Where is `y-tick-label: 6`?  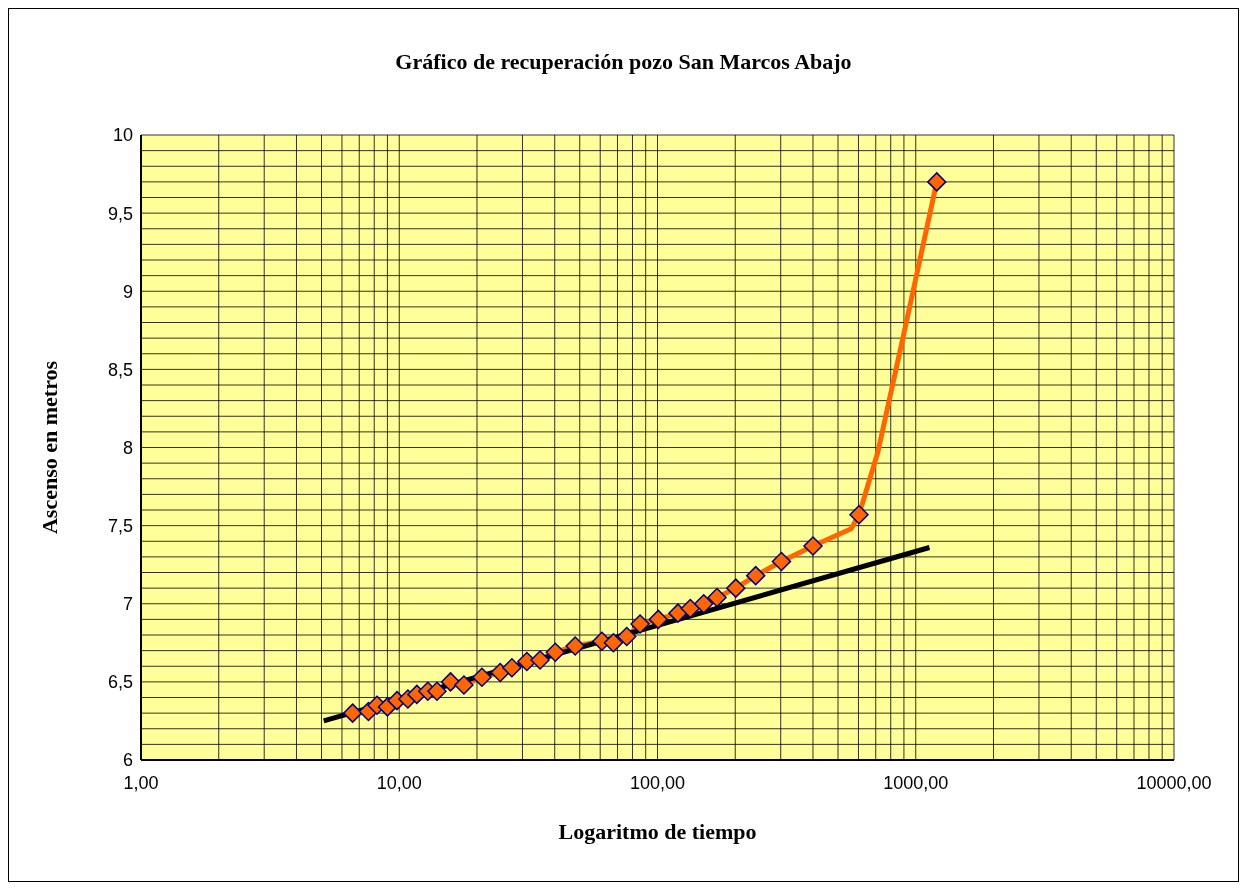 y-tick-label: 6 is located at coordinates (127, 760).